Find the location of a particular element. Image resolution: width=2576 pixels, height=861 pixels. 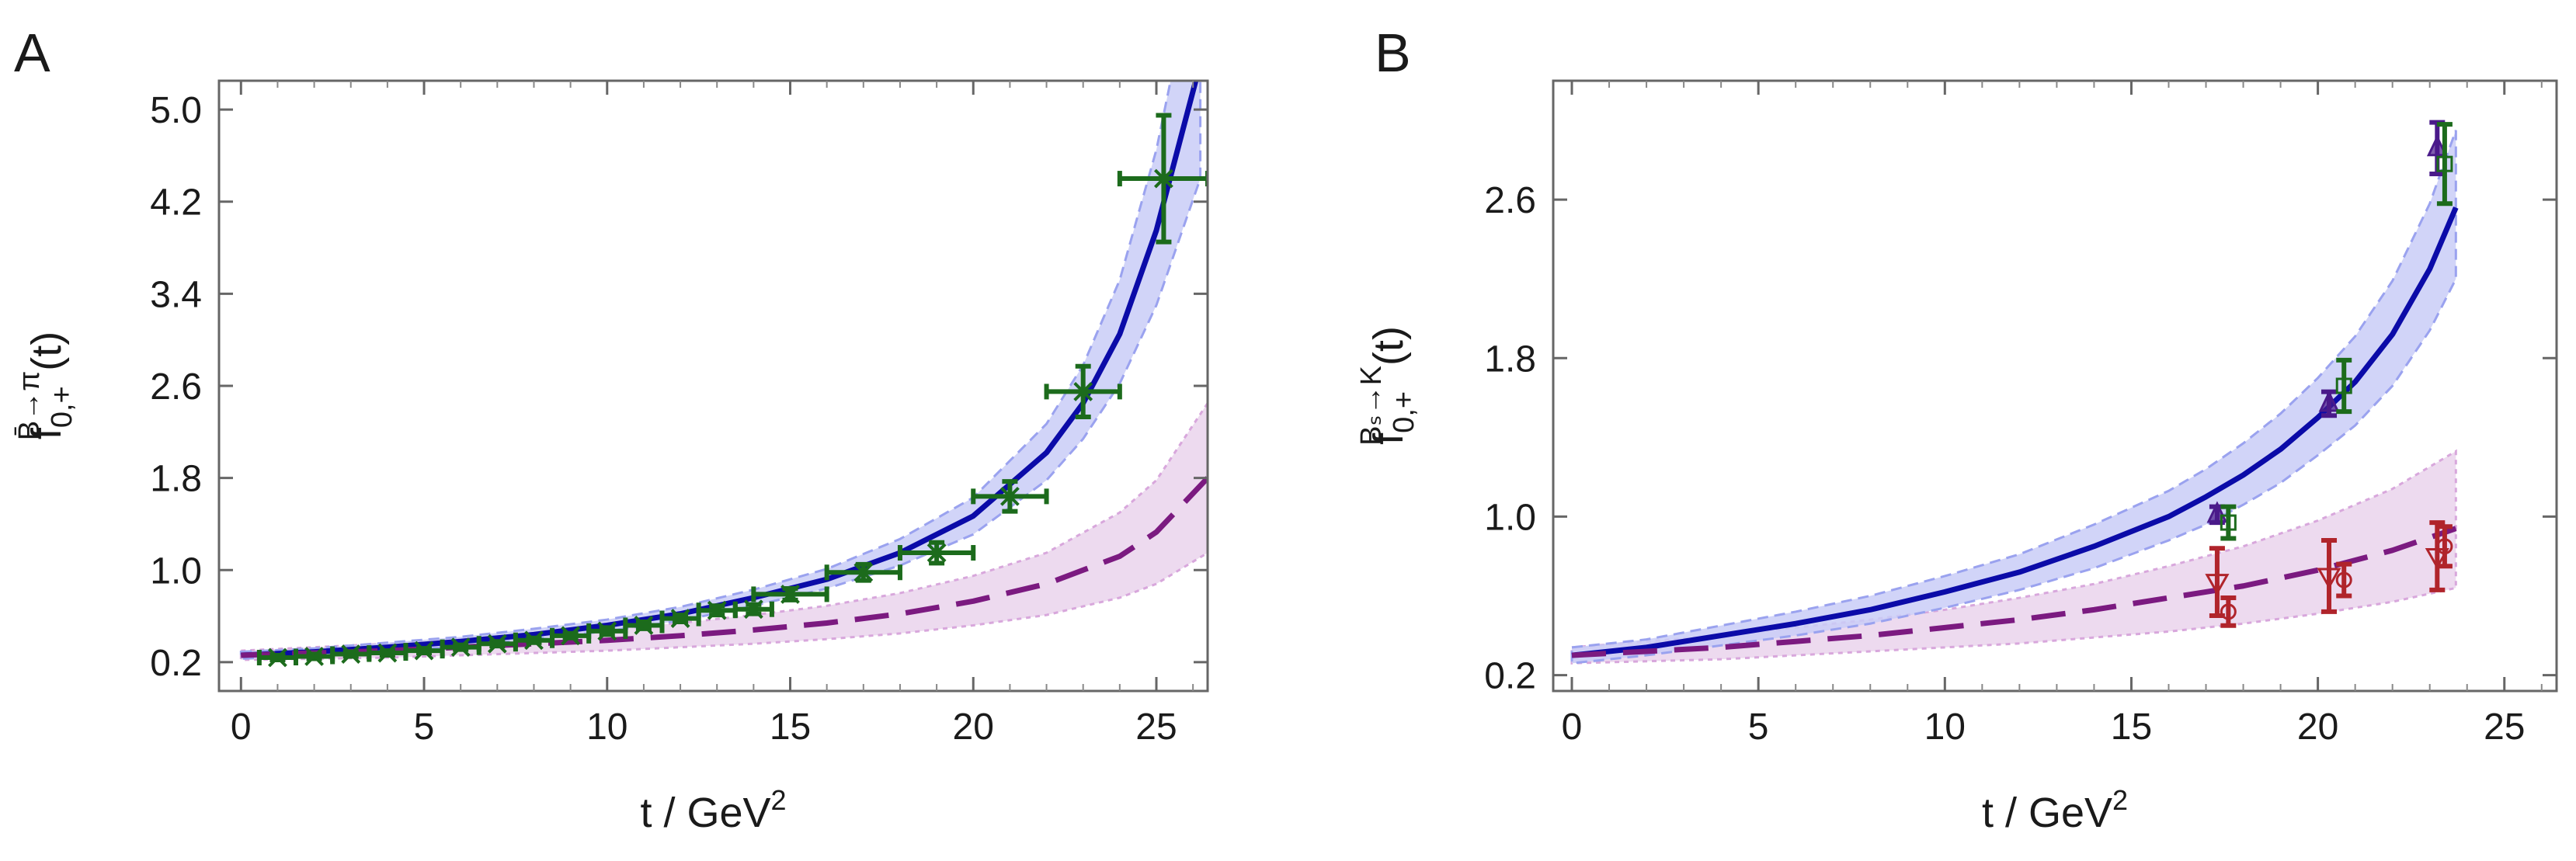

panel-label: A is located at coordinates (32, 53).